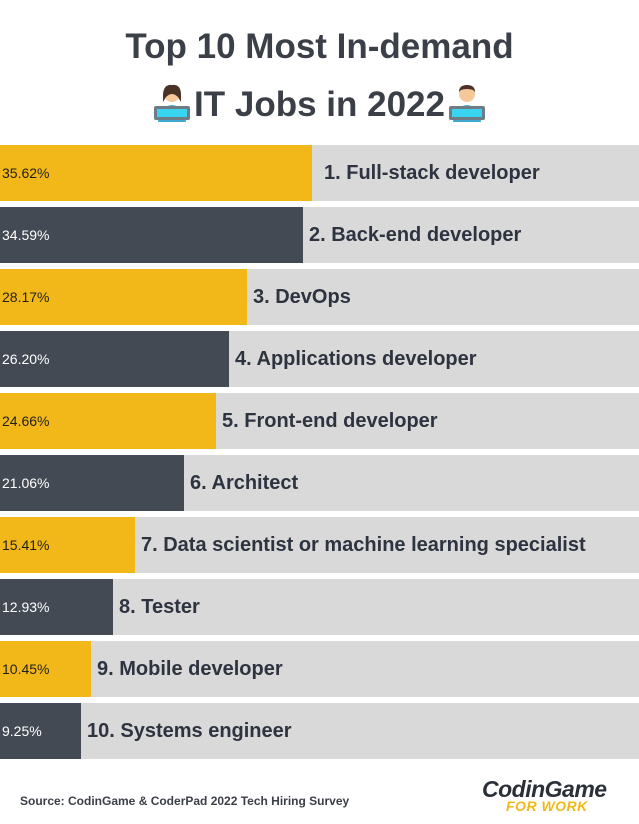 This screenshot has height=824, width=639. What do you see at coordinates (466, 103) in the screenshot?
I see `man-technologist-icon` at bounding box center [466, 103].